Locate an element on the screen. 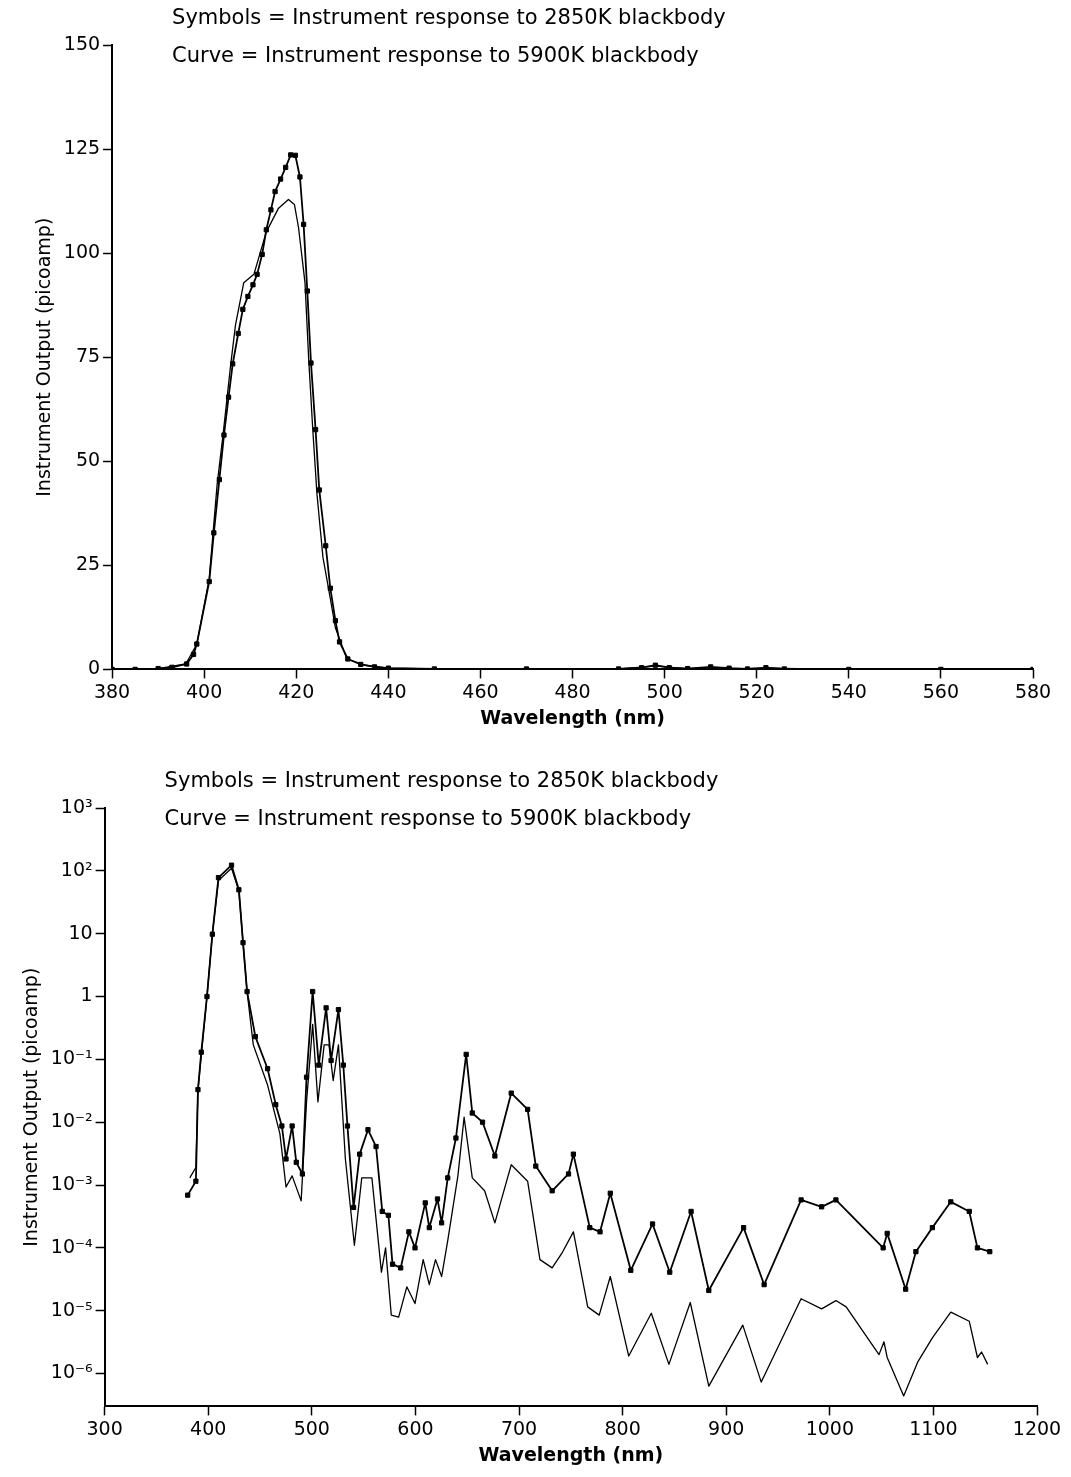 The height and width of the screenshot is (1477, 1071). x-tick-label: 580 is located at coordinates (1033, 690).